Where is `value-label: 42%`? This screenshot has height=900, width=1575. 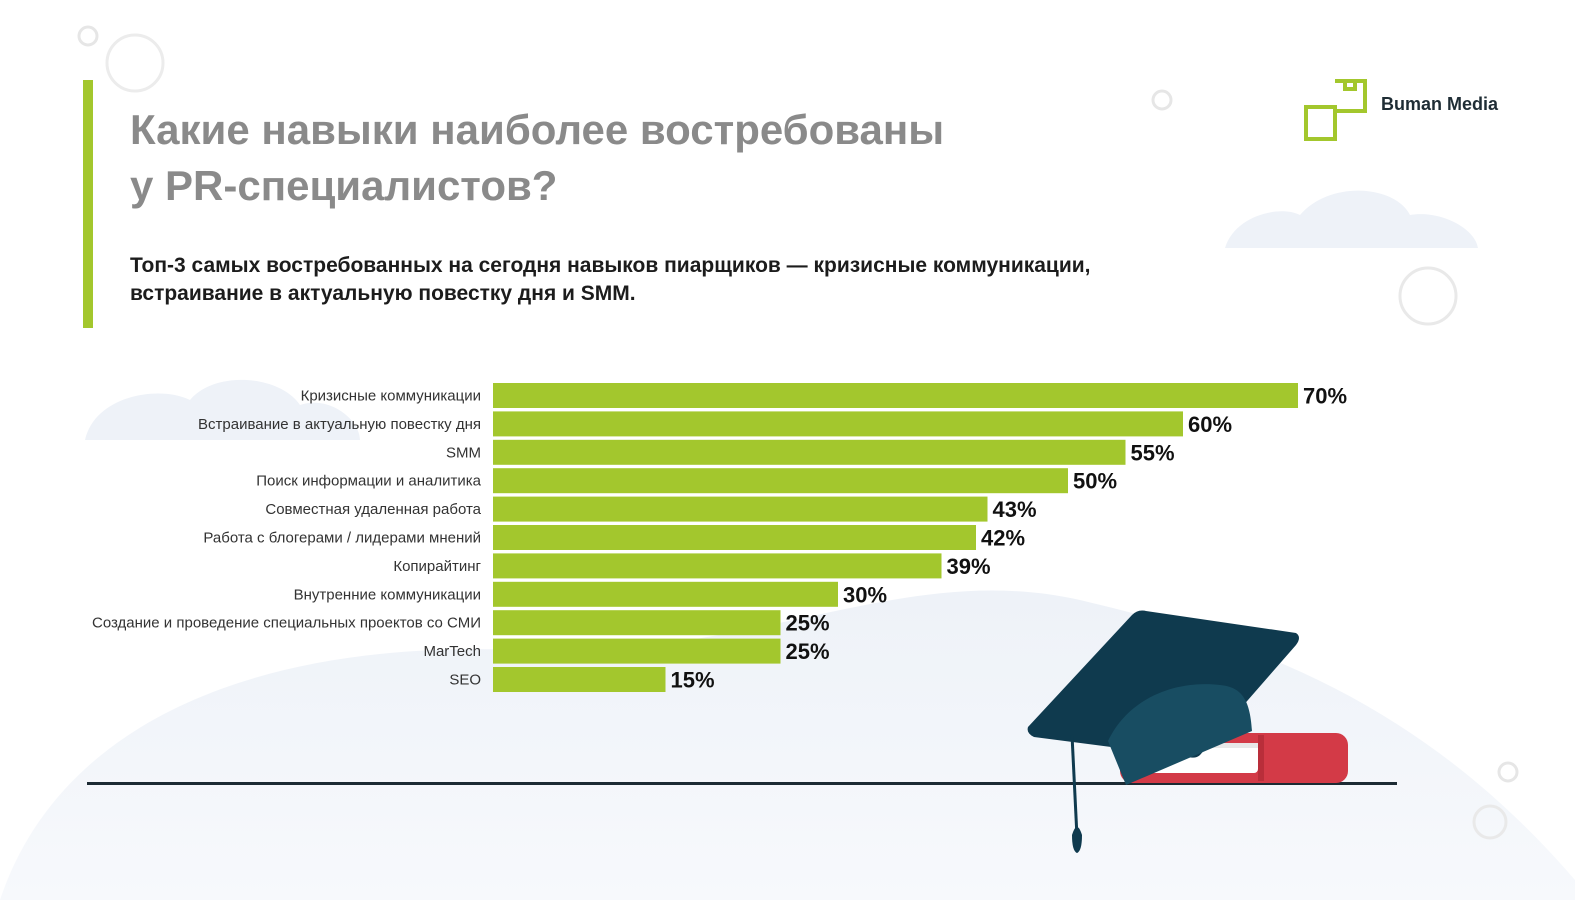
value-label: 42% is located at coordinates (1003, 538).